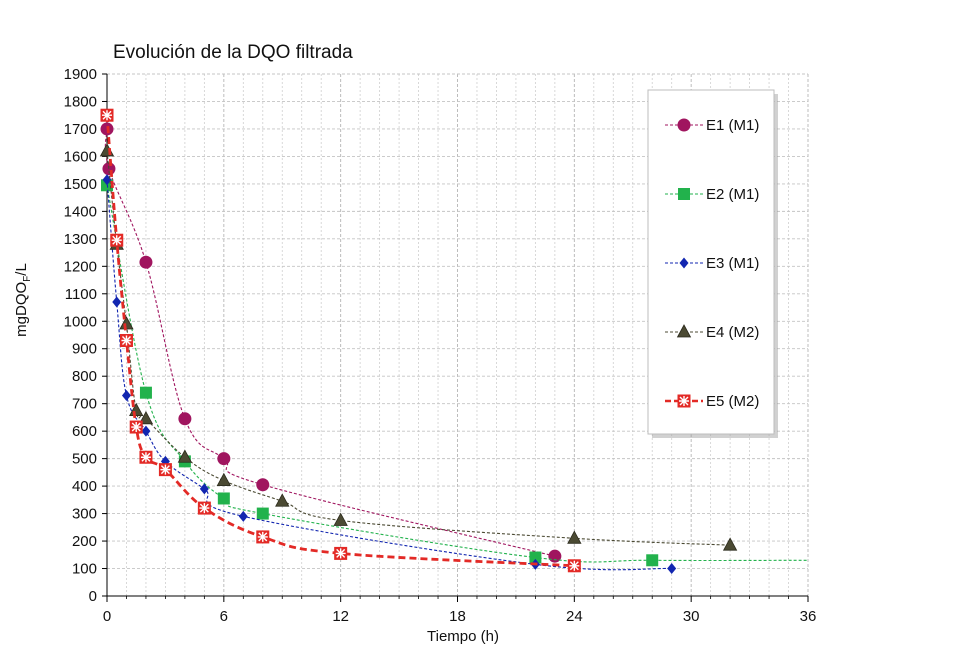  Describe the element at coordinates (80, 211) in the screenshot. I see `y-tick-label: 1400` at that location.